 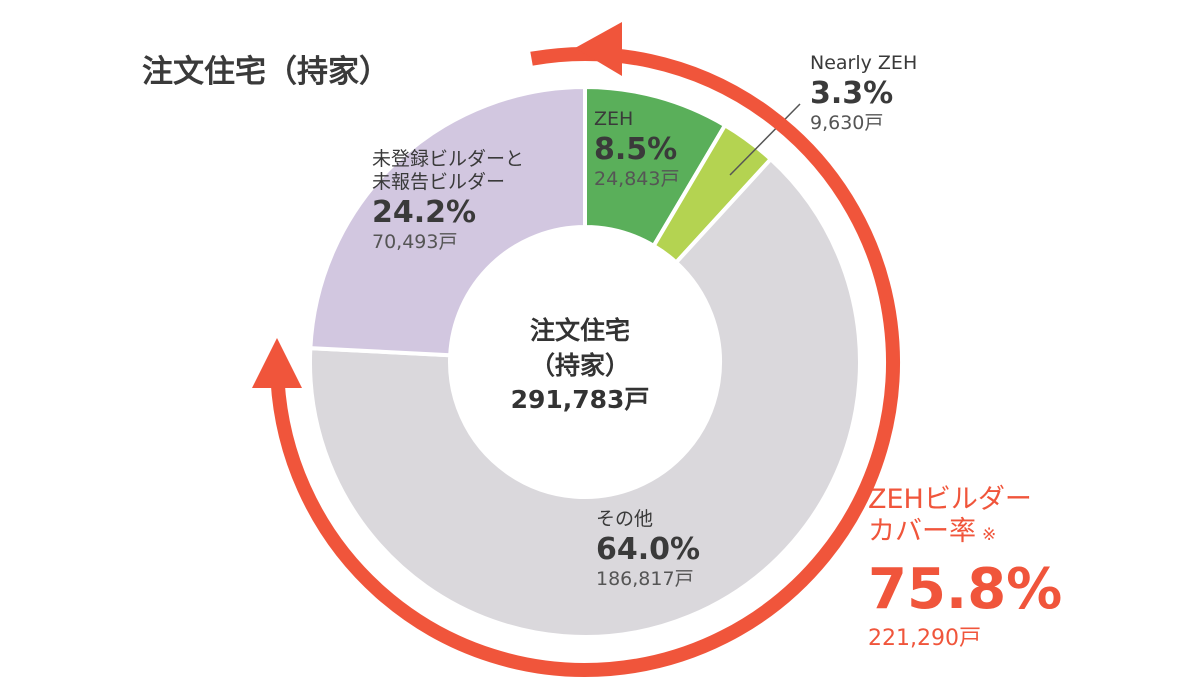 What do you see at coordinates (765, 139) in the screenshot?
I see `nearly-zeh-leader-line` at bounding box center [765, 139].